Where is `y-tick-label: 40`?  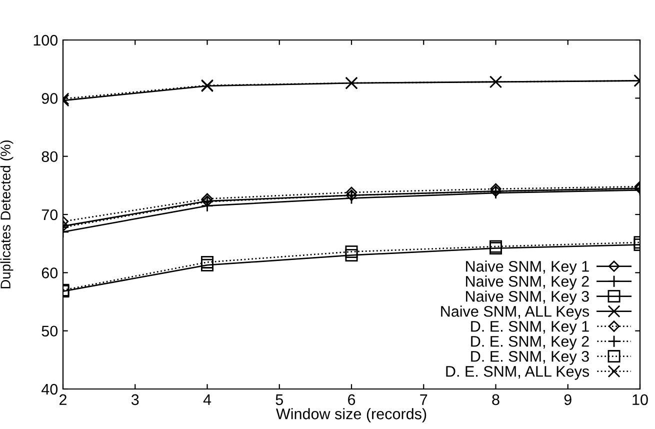
y-tick-label: 40 is located at coordinates (50, 389).